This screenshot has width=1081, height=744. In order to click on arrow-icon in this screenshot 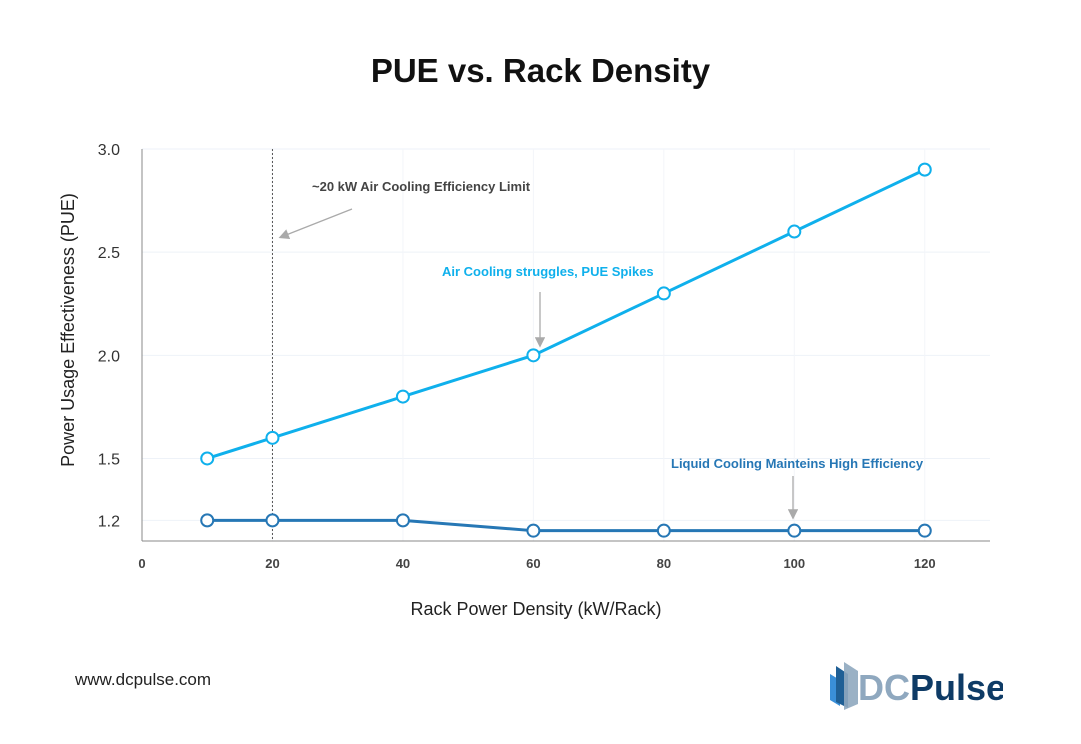, I will do `click(315, 223)`.